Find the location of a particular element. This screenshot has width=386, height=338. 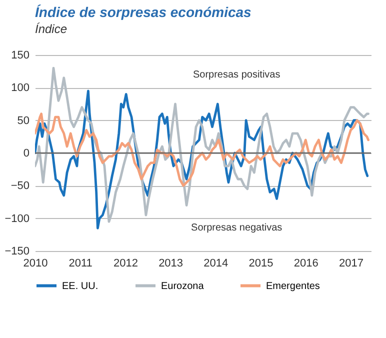

legend-label: EE. UU. is located at coordinates (80, 286).